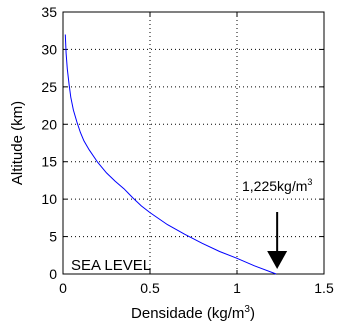 The width and height of the screenshot is (338, 326). What do you see at coordinates (277, 260) in the screenshot?
I see `arrow-head` at bounding box center [277, 260].